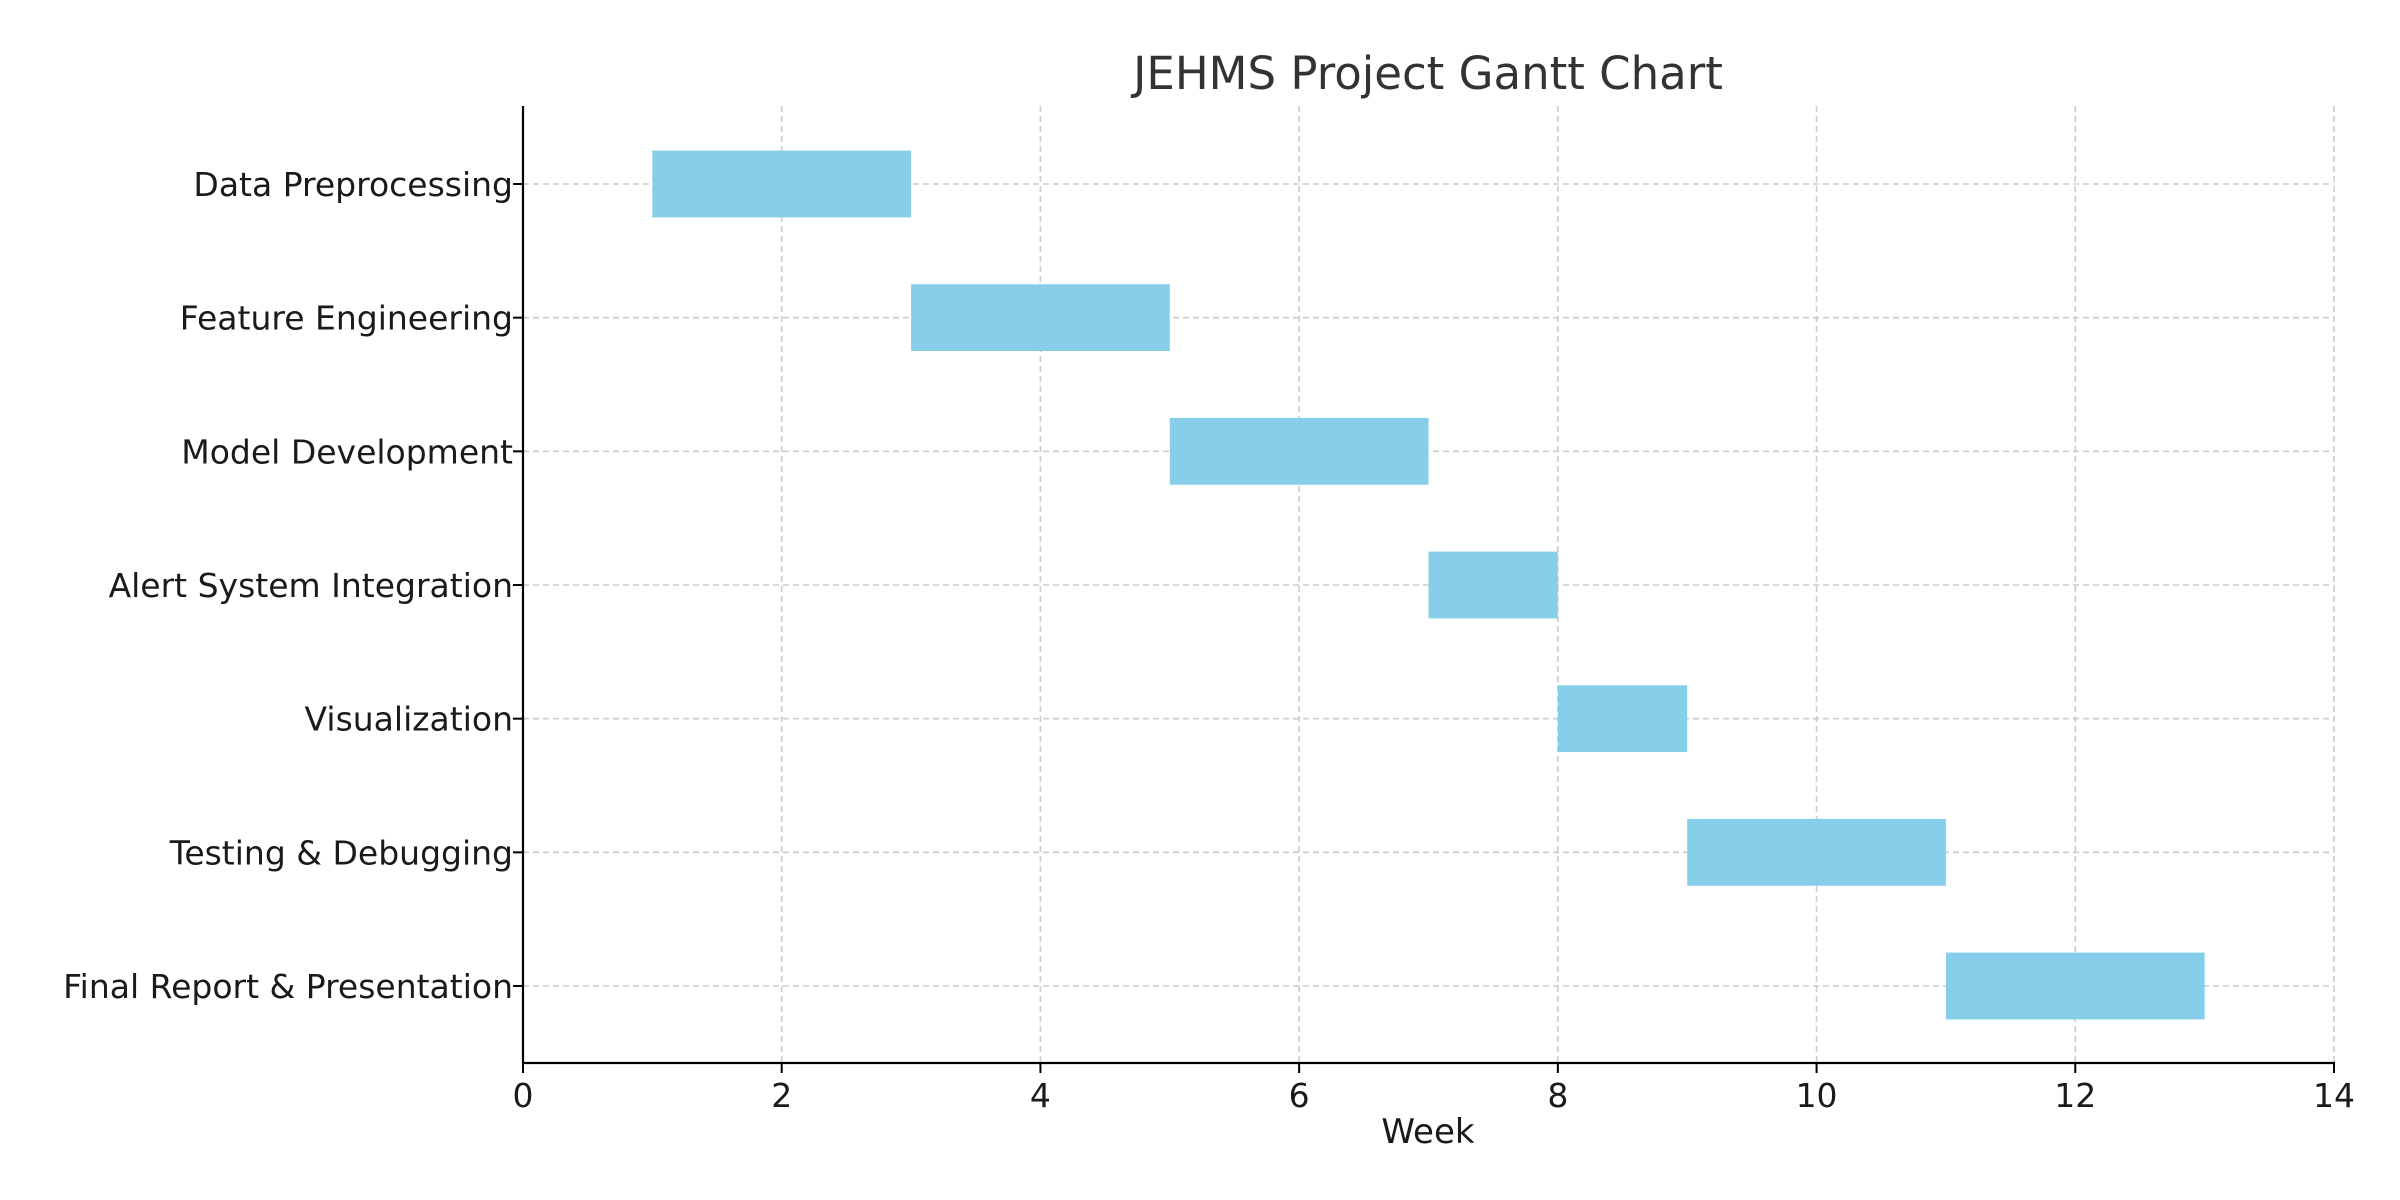  What do you see at coordinates (347, 451) in the screenshot?
I see `y-tick-label: Model Development` at bounding box center [347, 451].